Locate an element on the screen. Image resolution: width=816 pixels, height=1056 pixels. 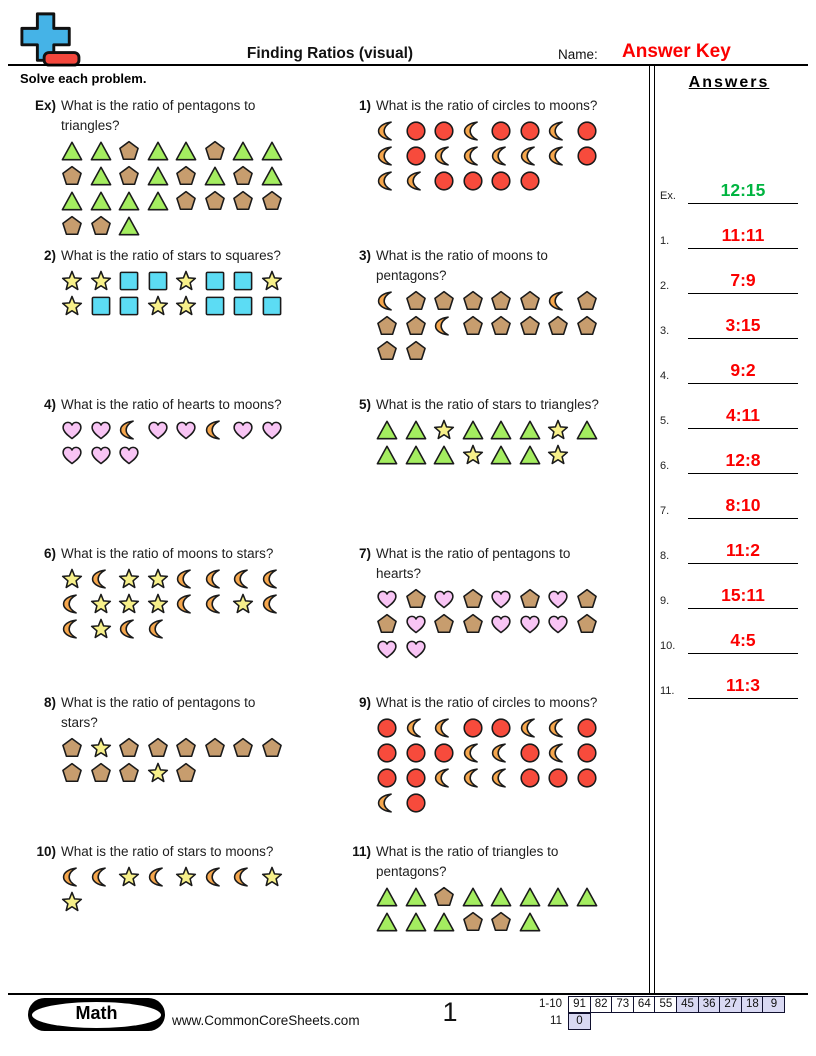
problem-number: 1) is located at coordinates (364, 105).